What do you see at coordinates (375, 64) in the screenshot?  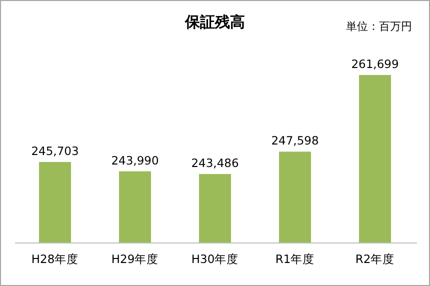 I see `data-label: 261,699` at bounding box center [375, 64].